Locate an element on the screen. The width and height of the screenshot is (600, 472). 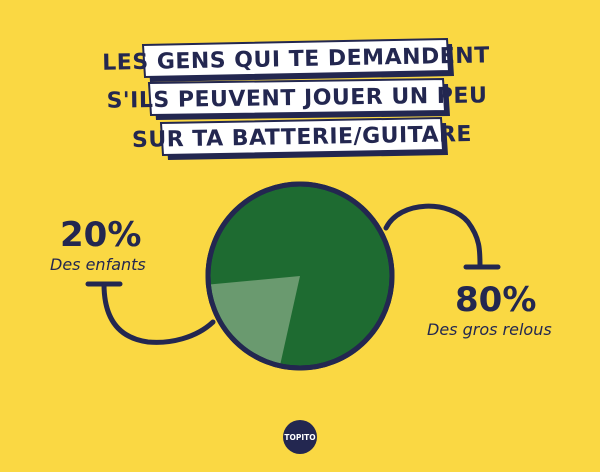
title-row-1-panel is located at coordinates (296, 58).